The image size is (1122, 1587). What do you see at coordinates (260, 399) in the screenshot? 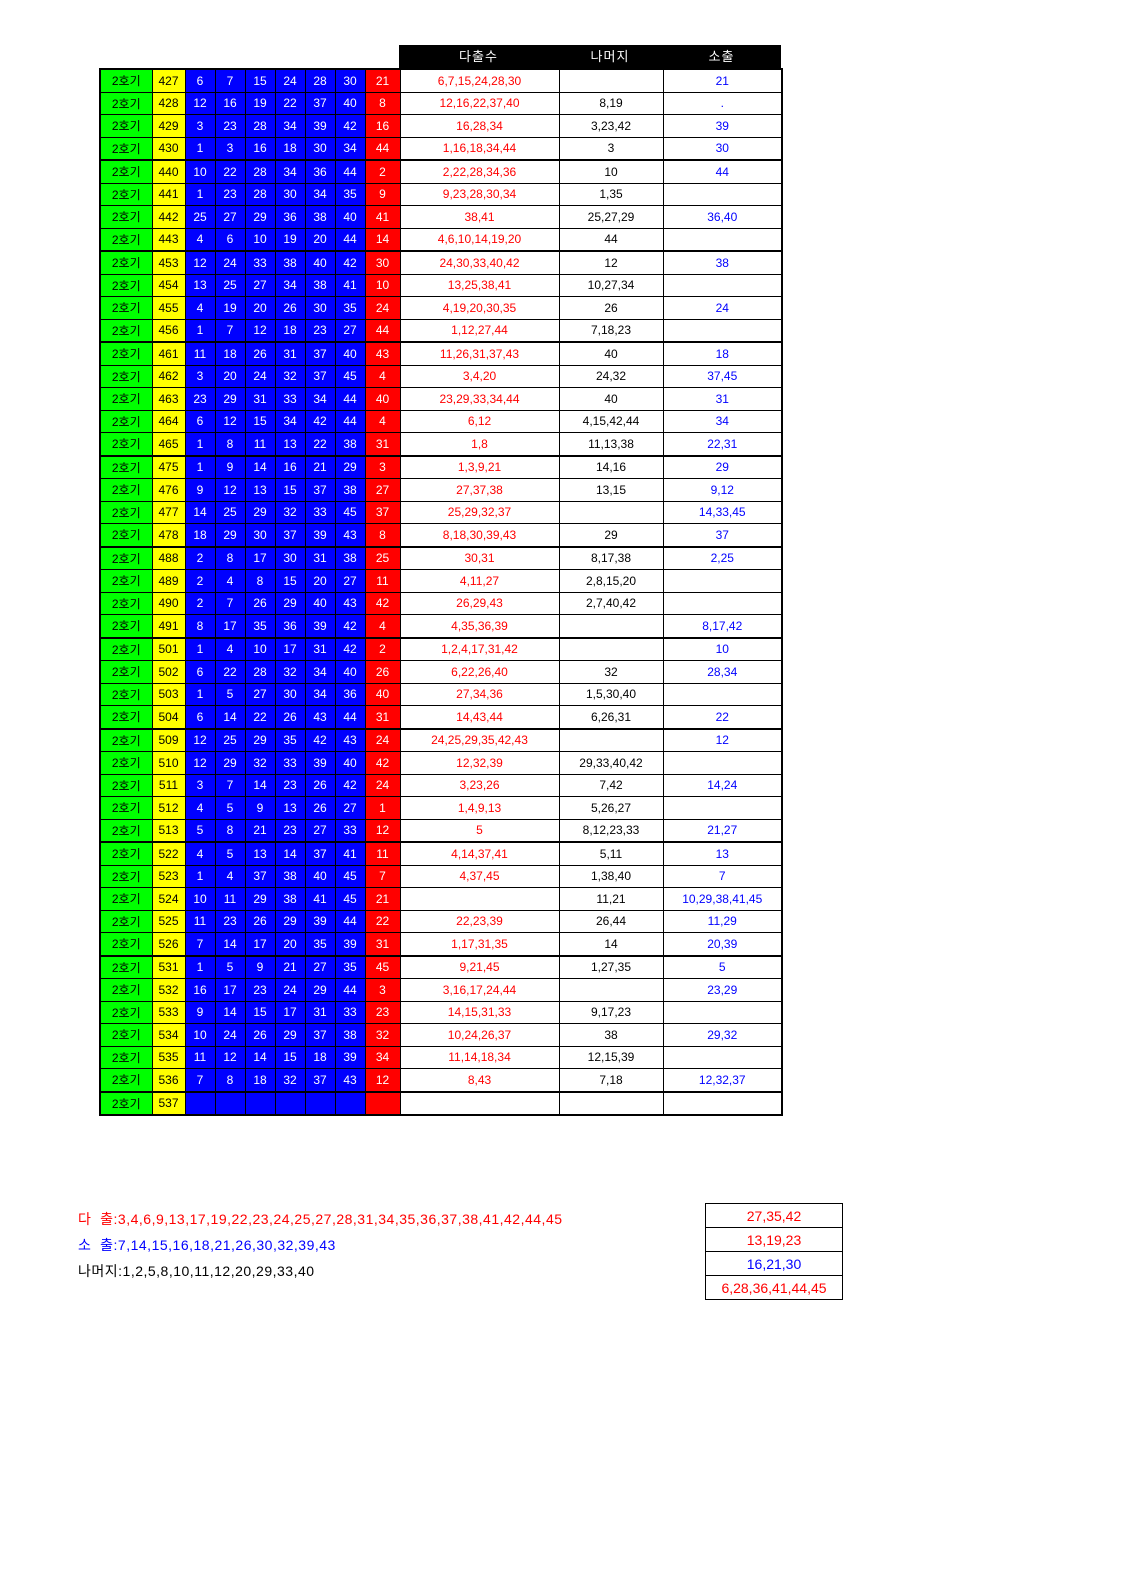
I see `number-cell: 31` at bounding box center [260, 399].